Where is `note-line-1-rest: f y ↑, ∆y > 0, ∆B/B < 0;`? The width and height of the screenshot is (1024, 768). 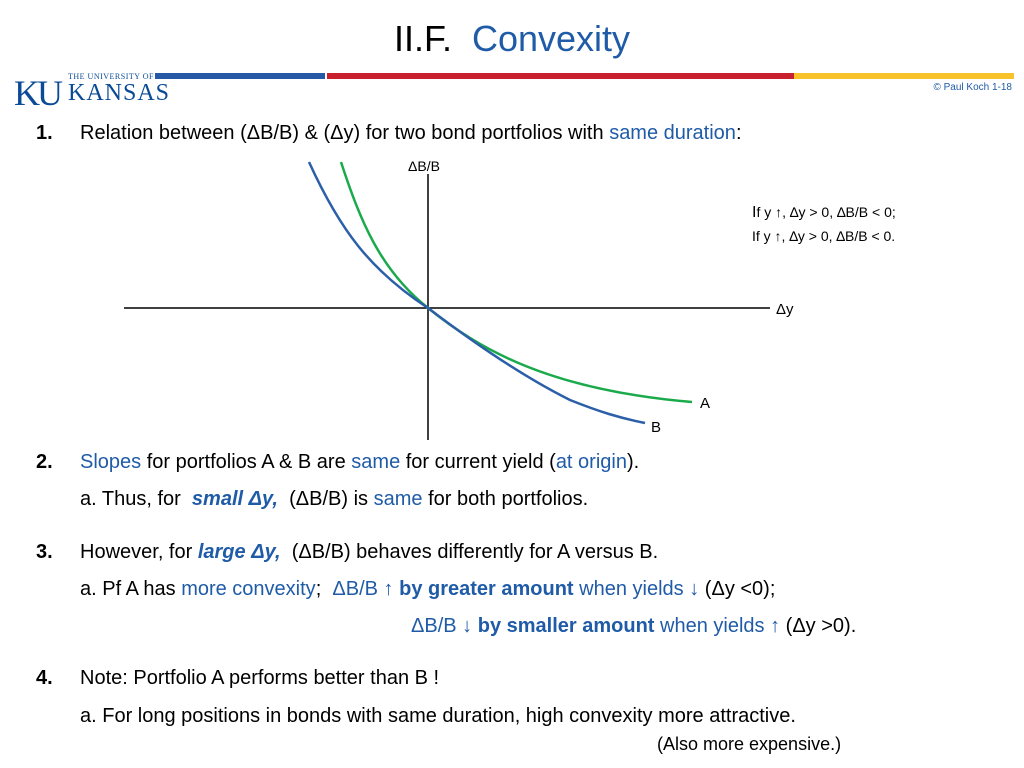
note-line-1-rest: f y ↑, ∆y > 0, ∆B/B < 0; is located at coordinates (825, 212).